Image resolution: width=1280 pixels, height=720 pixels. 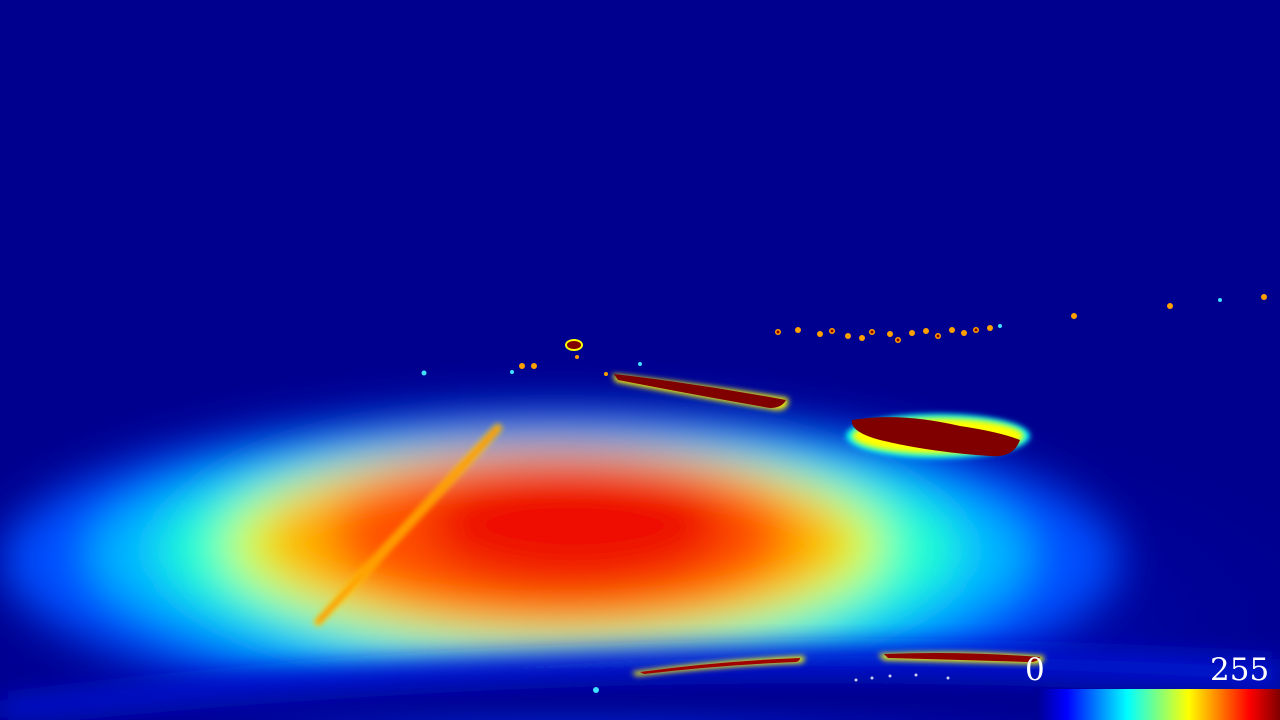 What do you see at coordinates (408, 525) in the screenshot?
I see `lane-streak` at bounding box center [408, 525].